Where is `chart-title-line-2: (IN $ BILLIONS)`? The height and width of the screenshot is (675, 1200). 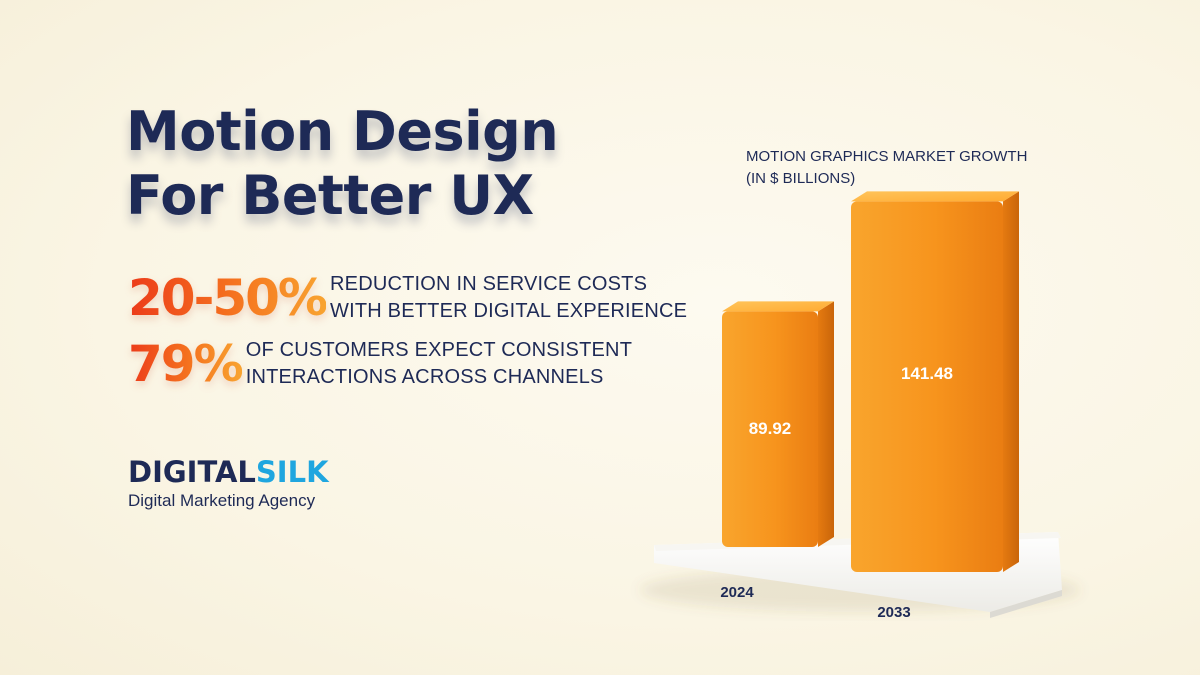 chart-title-line-2: (IN $ BILLIONS) is located at coordinates (801, 178).